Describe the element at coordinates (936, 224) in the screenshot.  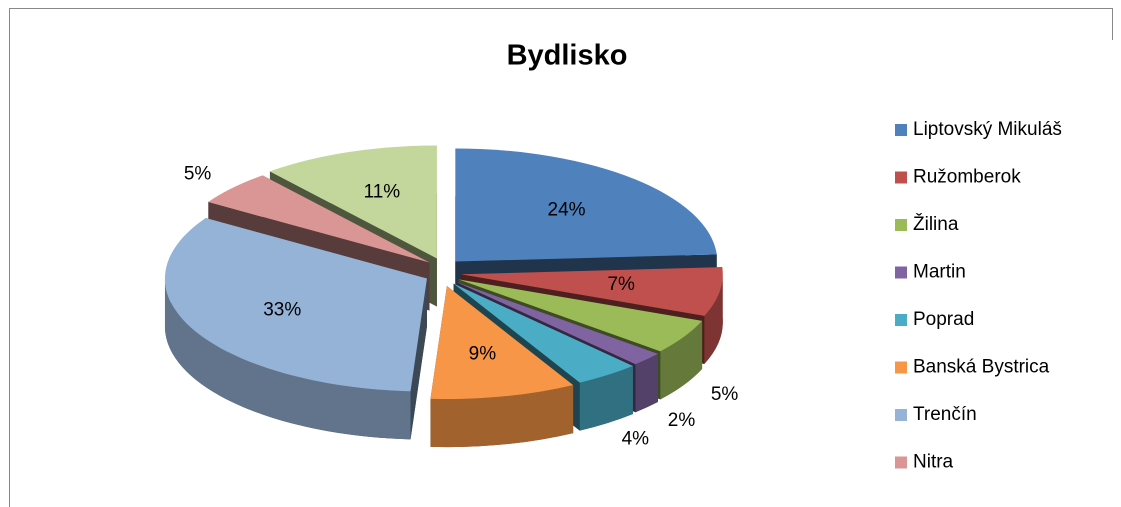
I see `legend-label: Žilina` at that location.